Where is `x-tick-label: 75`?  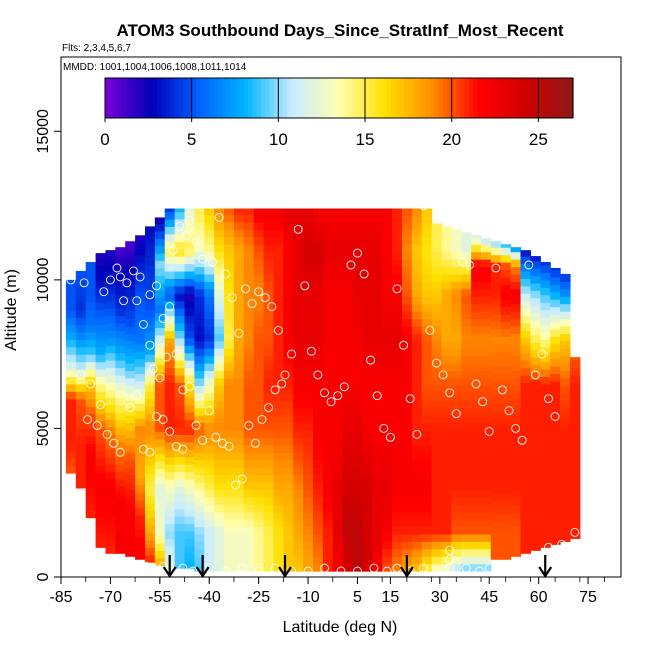 x-tick-label: 75 is located at coordinates (588, 597).